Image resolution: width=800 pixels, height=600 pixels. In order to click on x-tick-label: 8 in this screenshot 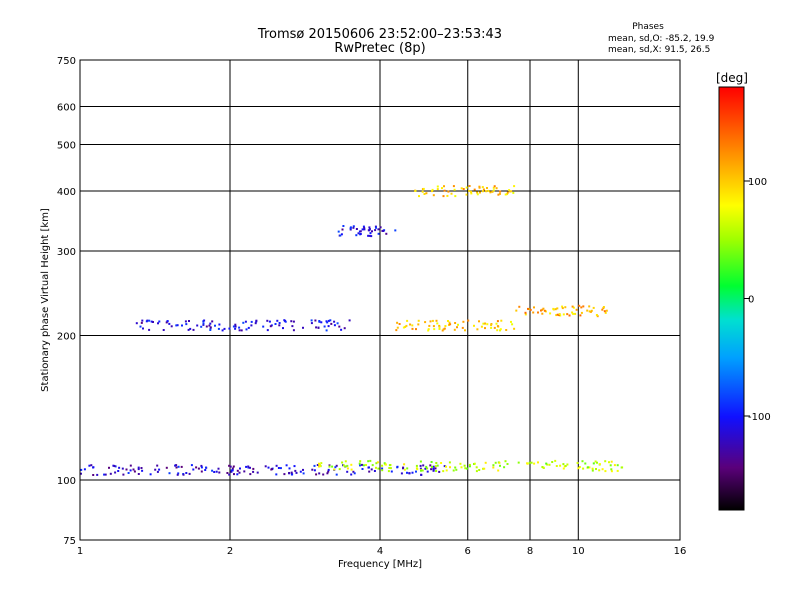, I will do `click(530, 551)`.